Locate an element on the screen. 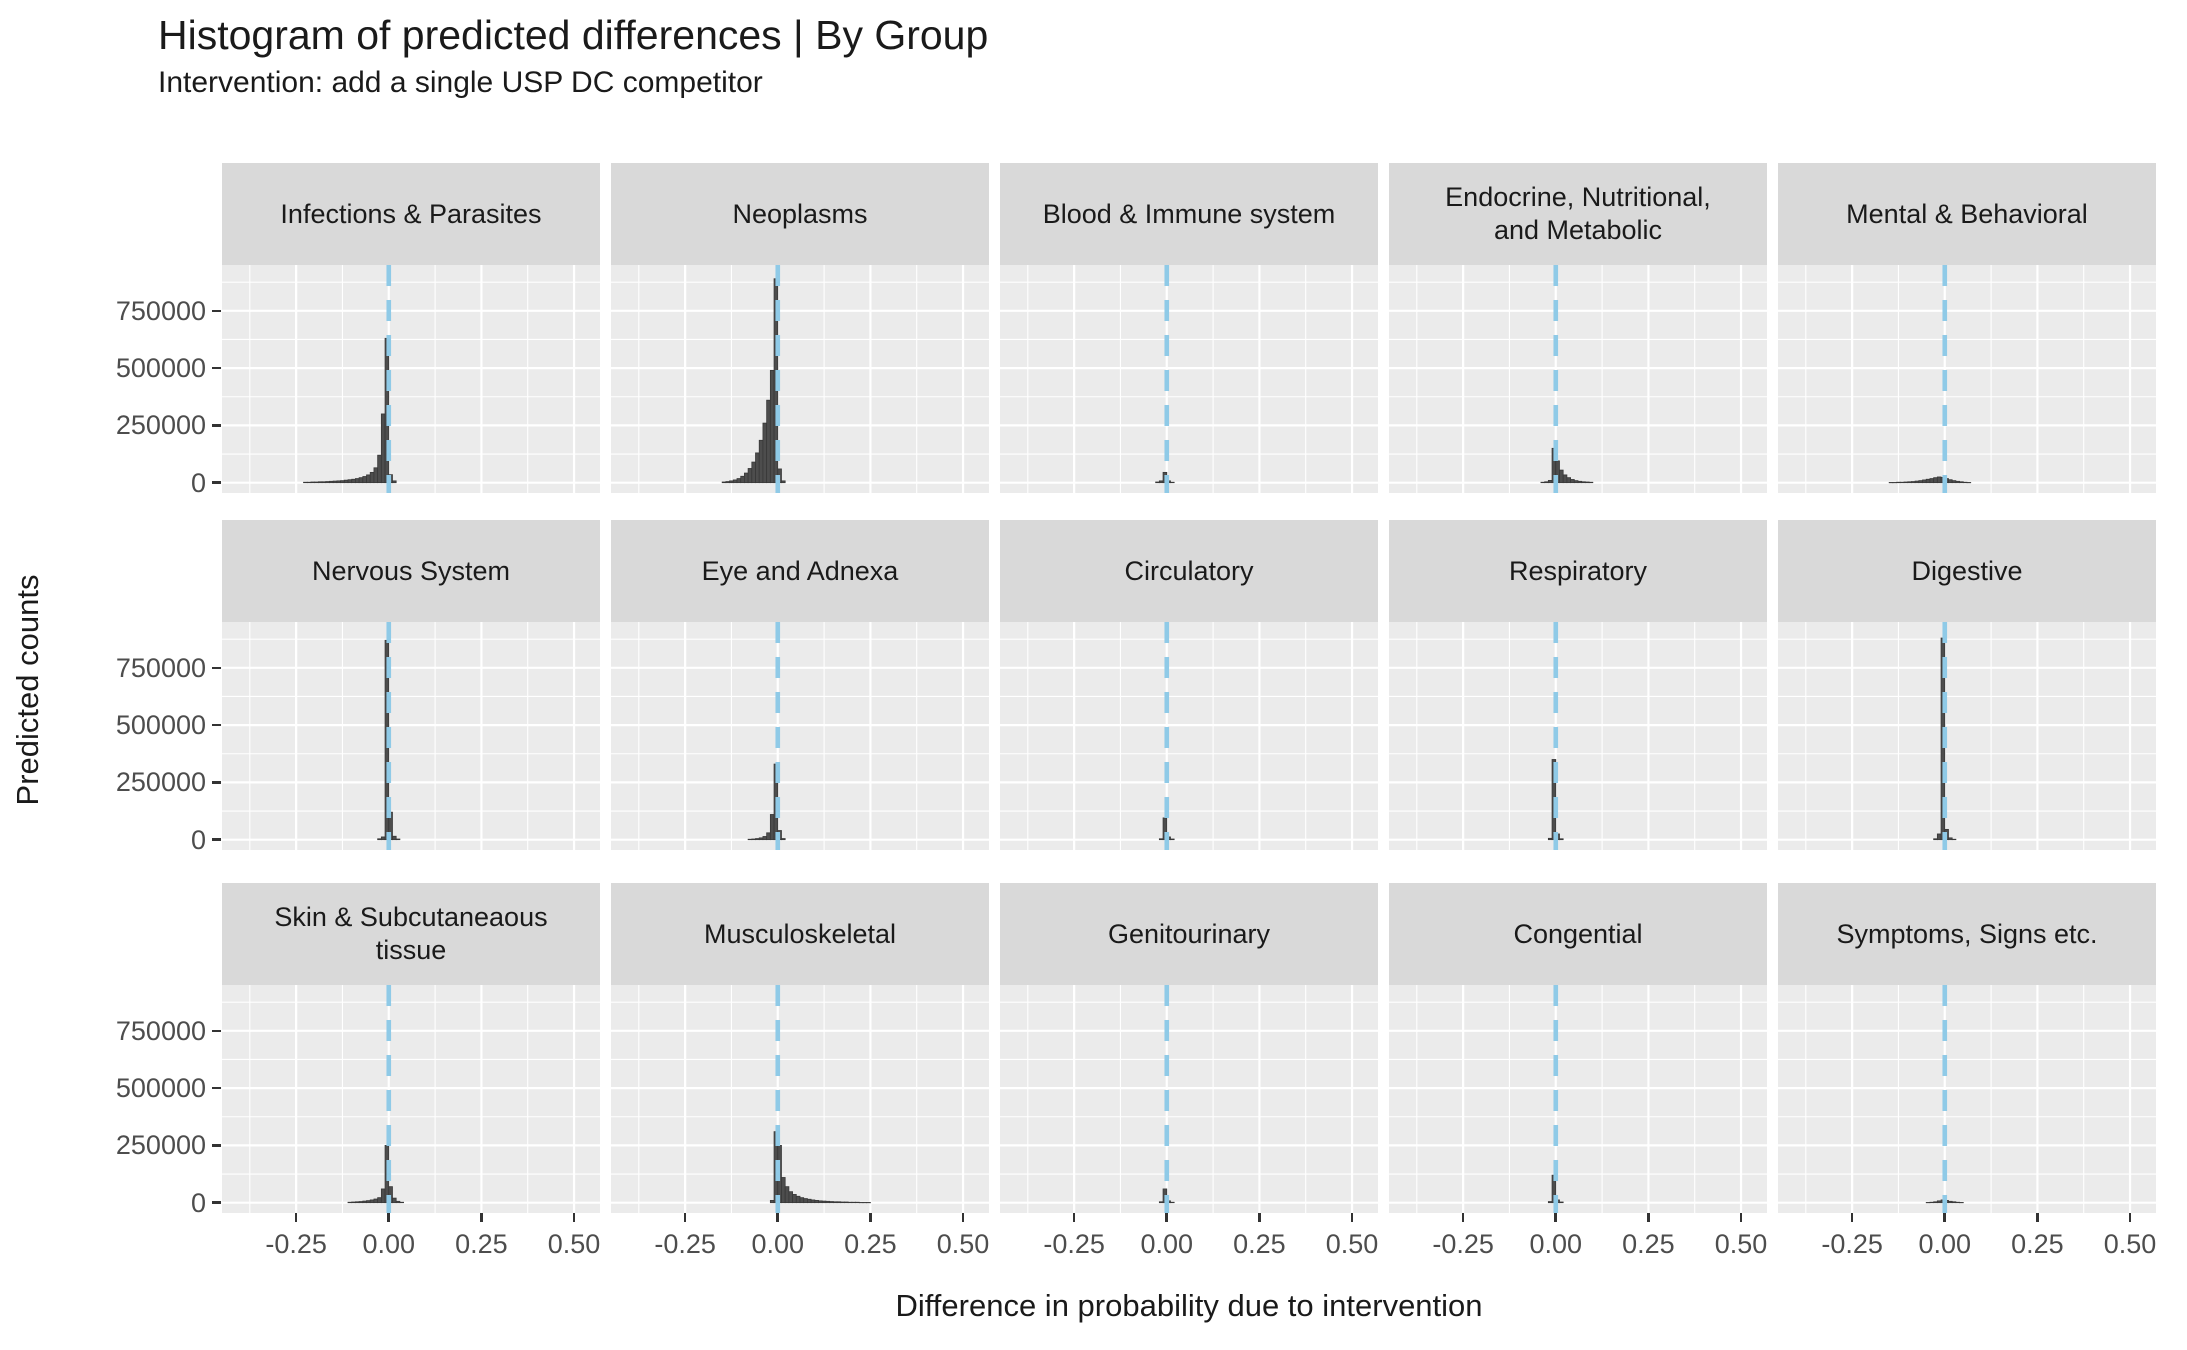 The image size is (2187, 1350). facet-label: Respiratory is located at coordinates (1578, 570).